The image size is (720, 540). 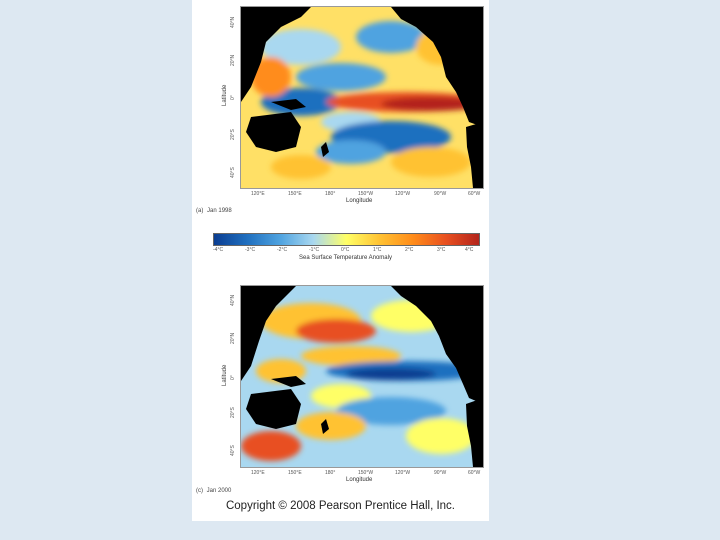 I want to click on colorbar-tick: -3°C, so click(x=250, y=250).